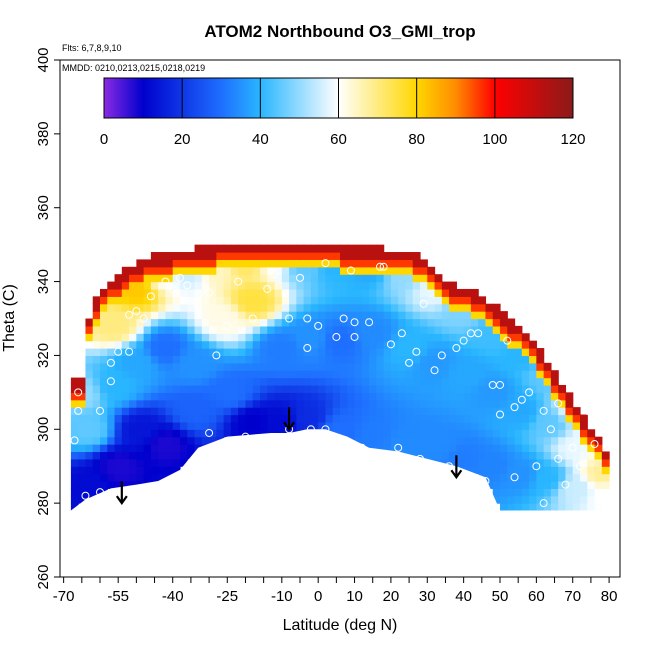 This screenshot has height=650, width=650. What do you see at coordinates (456, 467) in the screenshot?
I see `down-arrow` at bounding box center [456, 467].